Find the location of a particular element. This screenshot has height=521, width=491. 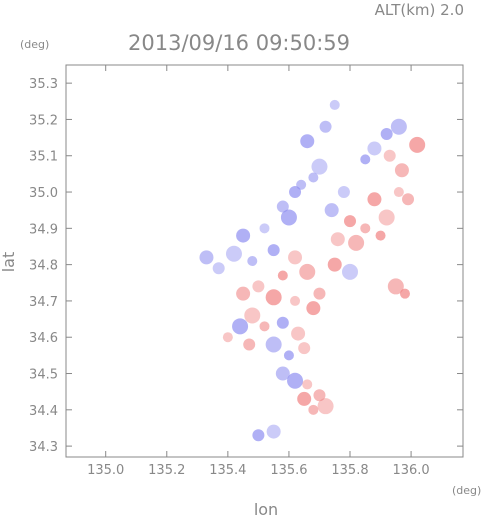

datetime-label: 2013/09/16 09:50:59 is located at coordinates (239, 43).